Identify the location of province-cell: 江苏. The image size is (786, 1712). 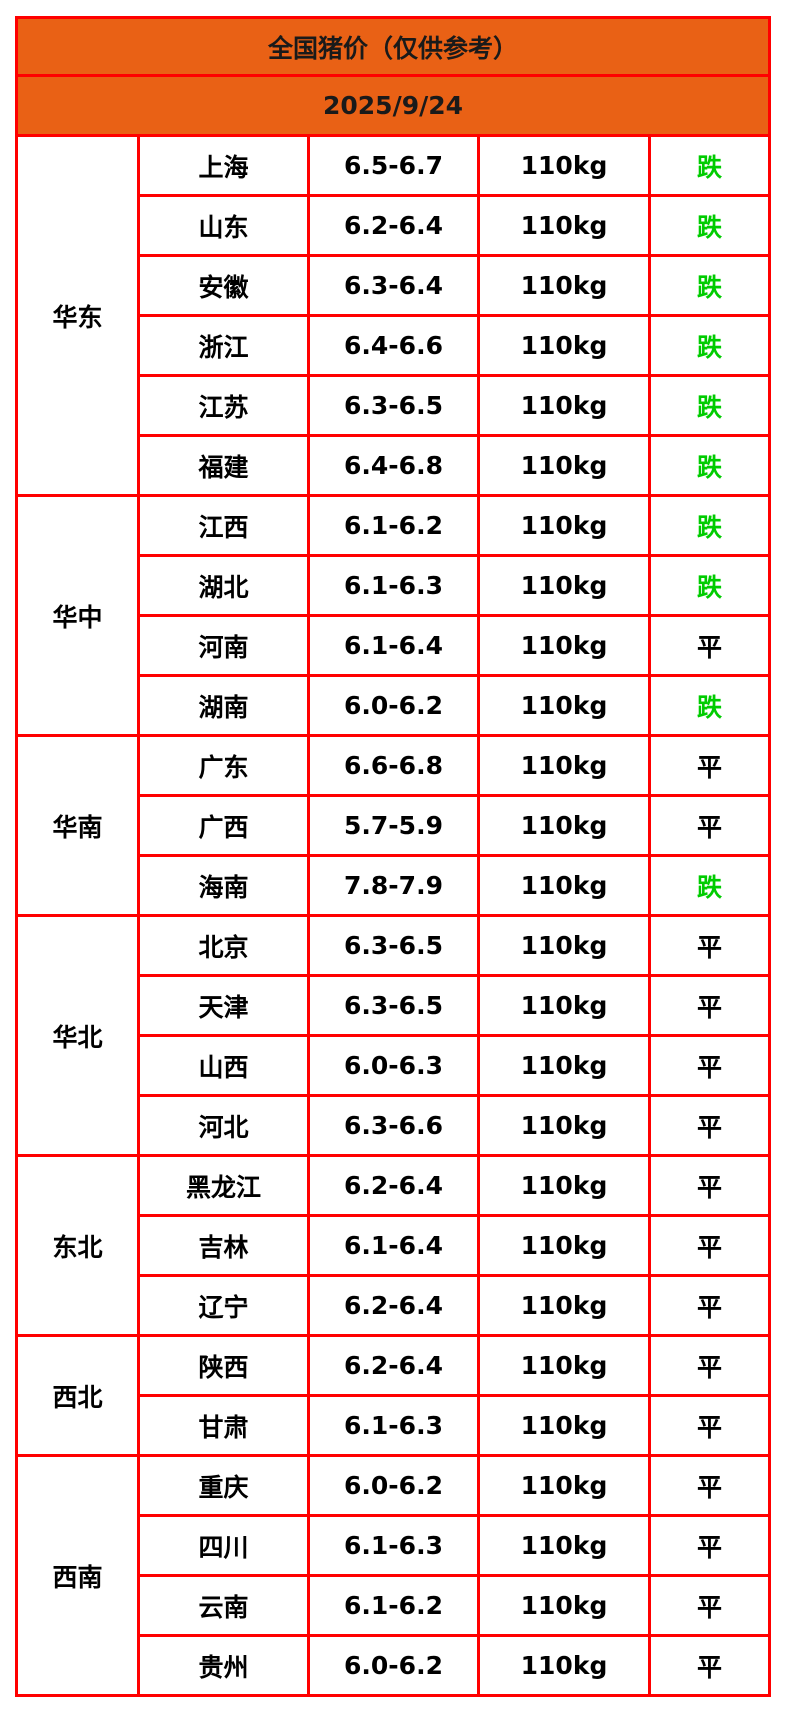
(223, 405).